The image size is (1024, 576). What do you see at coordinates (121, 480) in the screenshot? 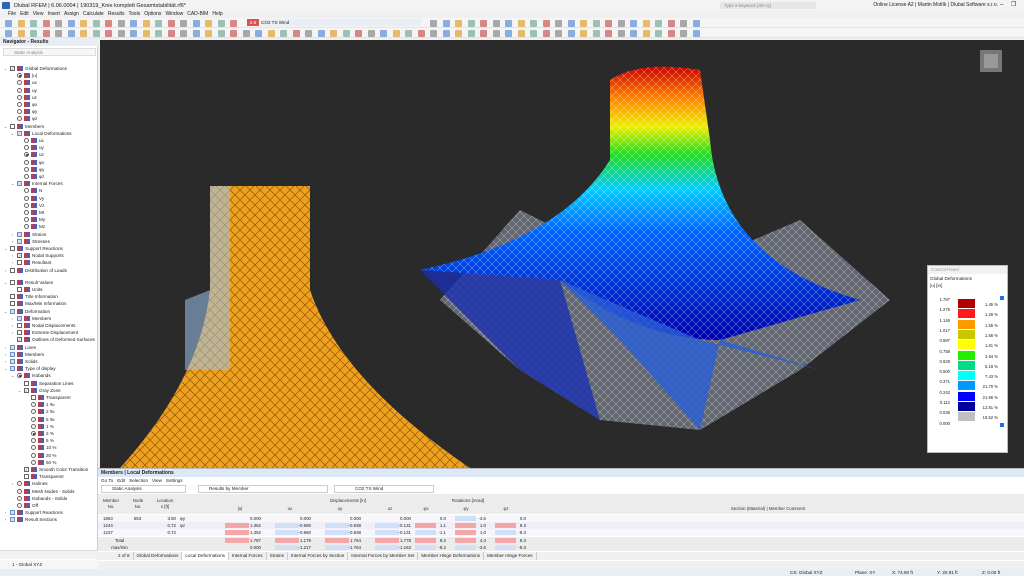
I see `panel-menu-edit: Edit` at bounding box center [121, 480].